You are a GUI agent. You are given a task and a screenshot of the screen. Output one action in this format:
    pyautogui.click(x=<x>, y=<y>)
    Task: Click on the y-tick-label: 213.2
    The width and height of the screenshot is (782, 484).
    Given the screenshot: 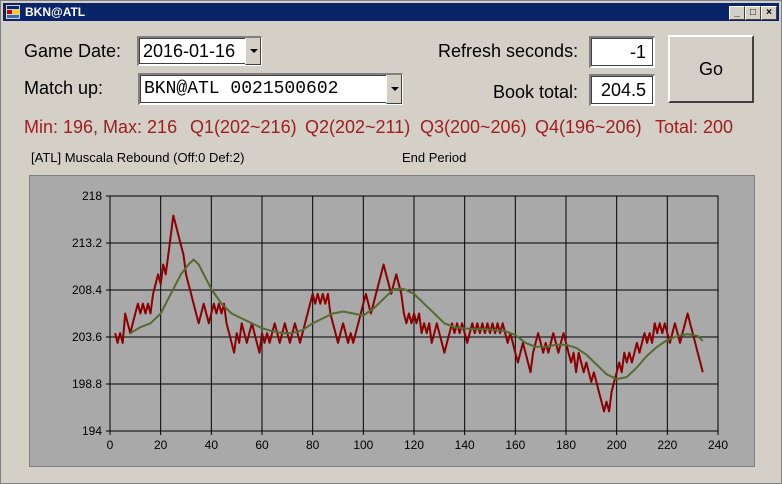 What is the action you would take?
    pyautogui.click(x=87, y=243)
    